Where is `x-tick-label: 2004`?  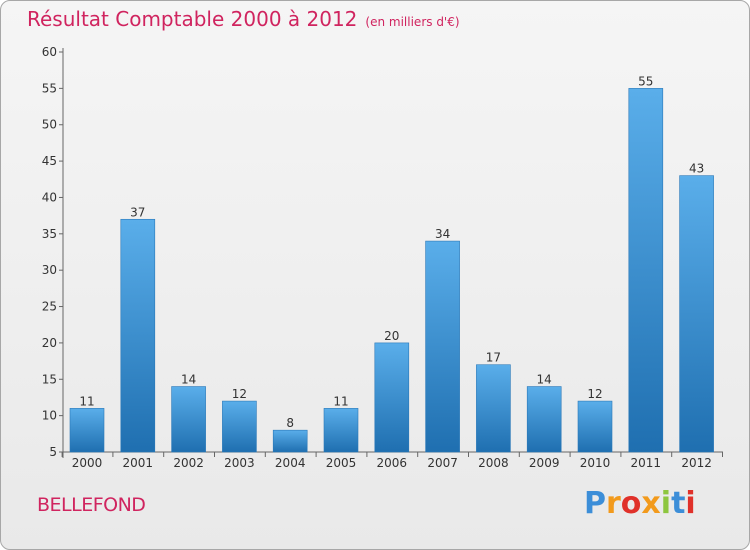 x-tick-label: 2004 is located at coordinates (290, 463).